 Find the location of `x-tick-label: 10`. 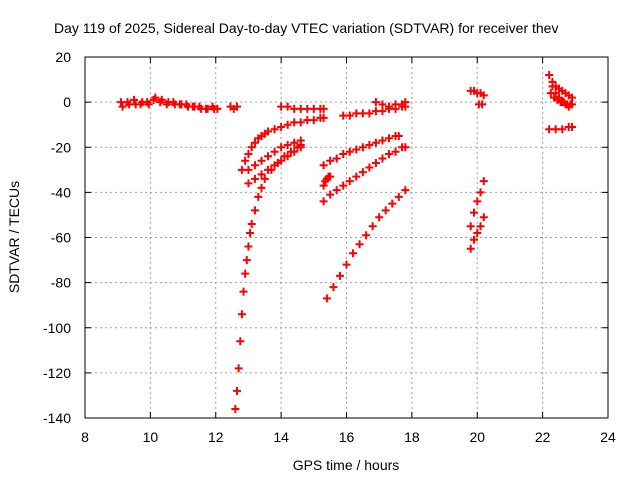

x-tick-label: 10 is located at coordinates (151, 437).